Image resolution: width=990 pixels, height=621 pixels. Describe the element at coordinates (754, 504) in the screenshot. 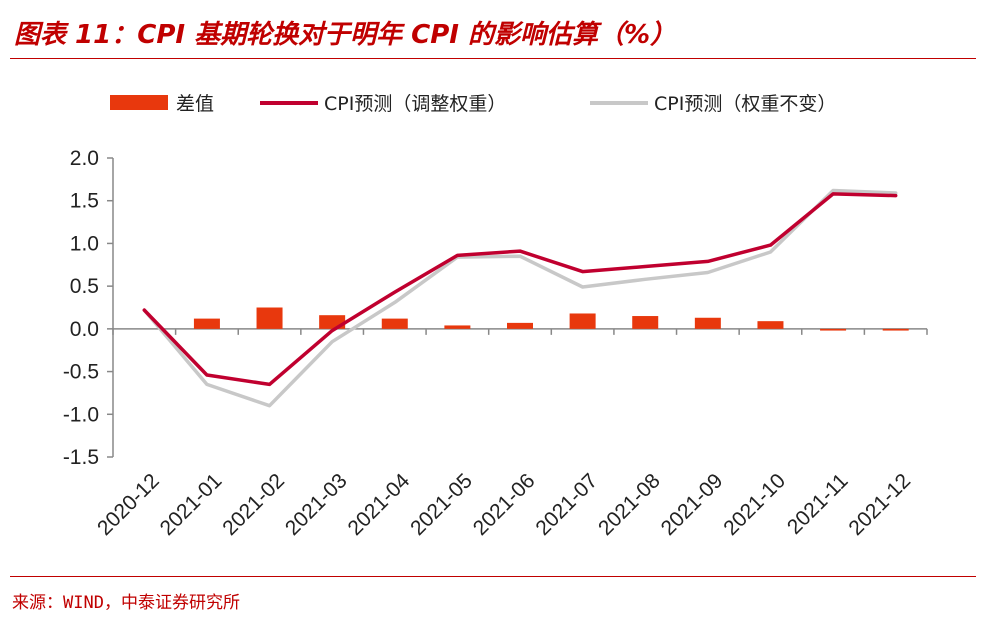

I see `x-tick-label: 2021-10` at that location.